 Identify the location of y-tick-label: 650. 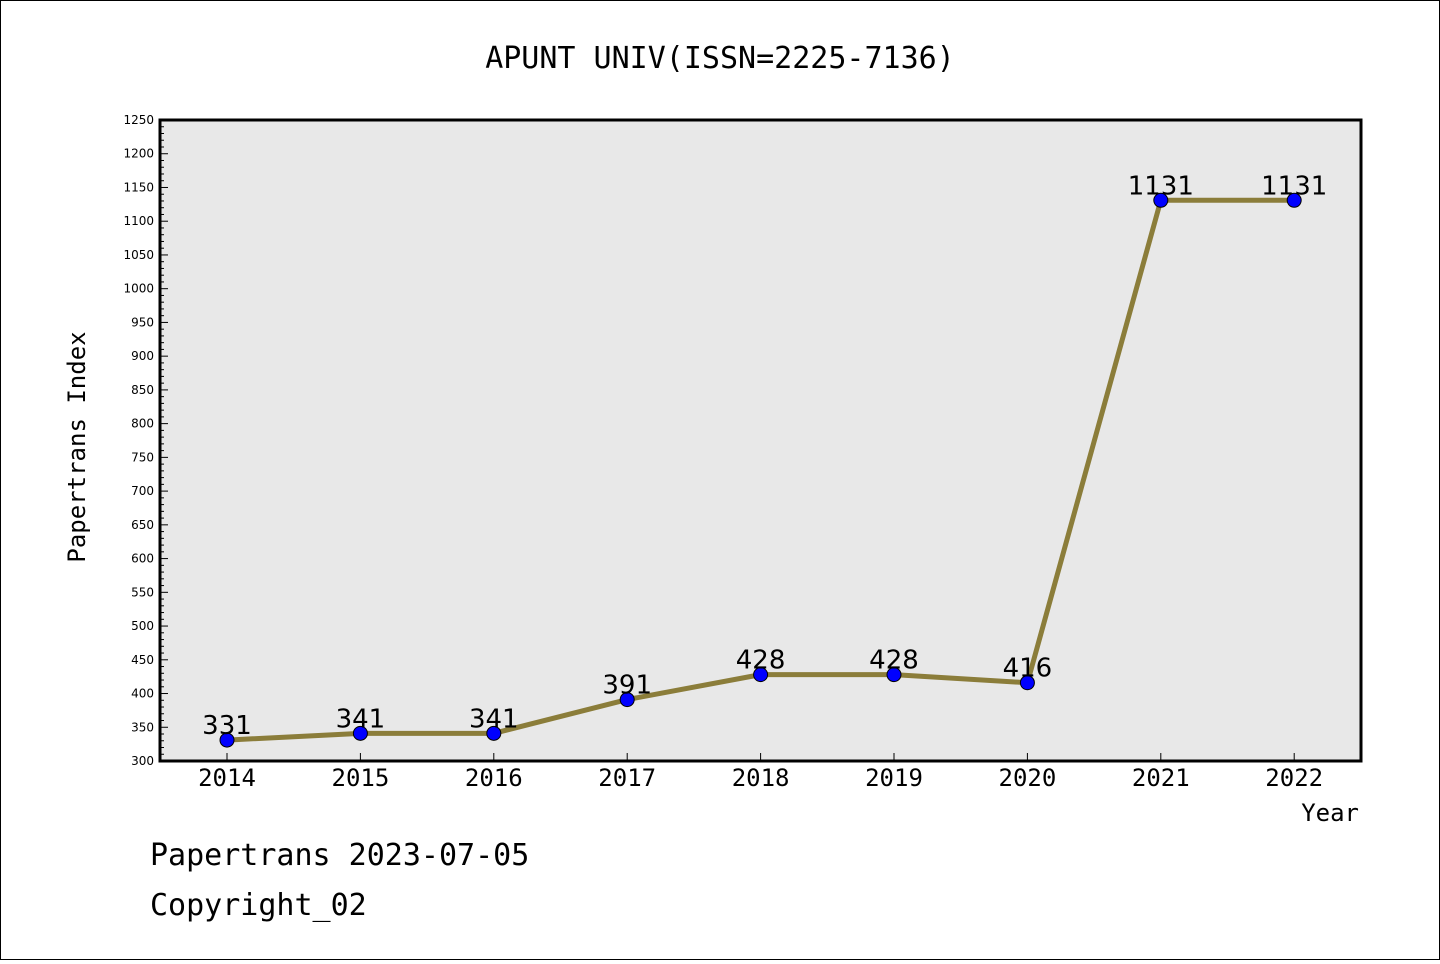
(142, 525).